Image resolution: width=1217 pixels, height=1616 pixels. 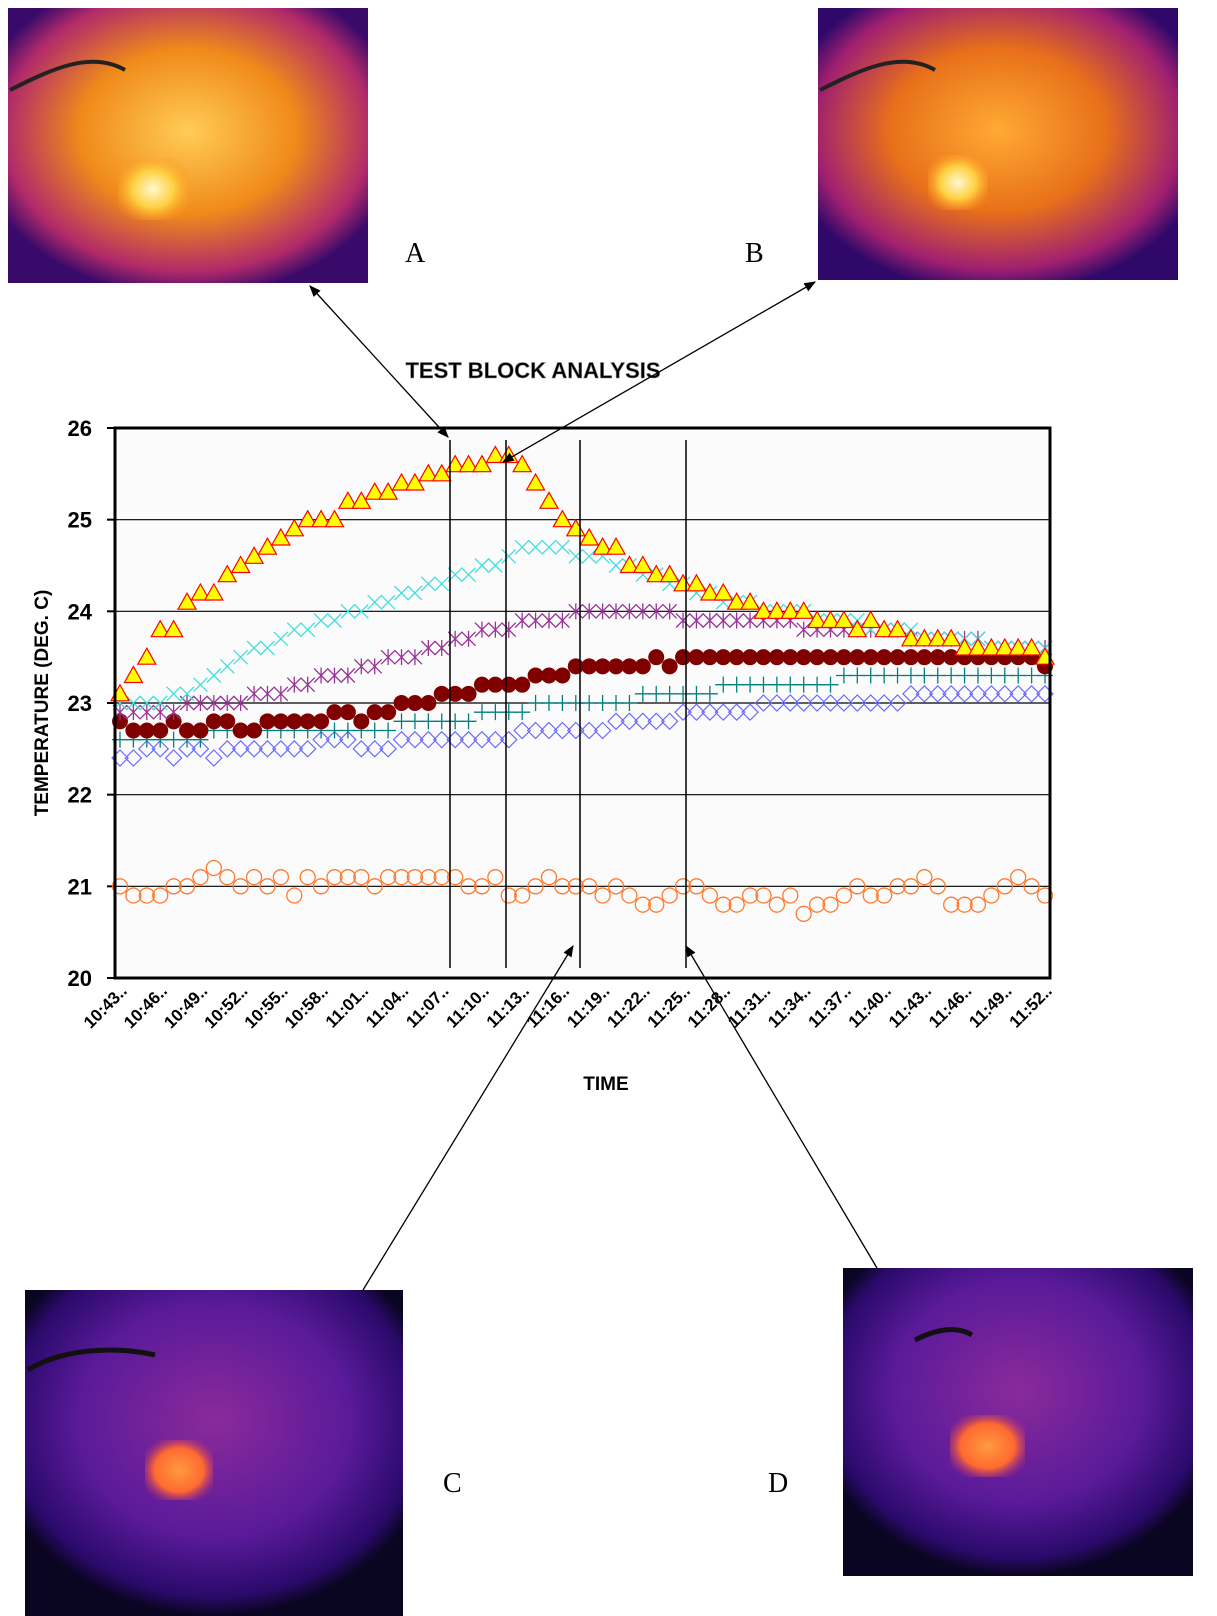 I want to click on x-tick-label: 11:49.., so click(x=990, y=1006).